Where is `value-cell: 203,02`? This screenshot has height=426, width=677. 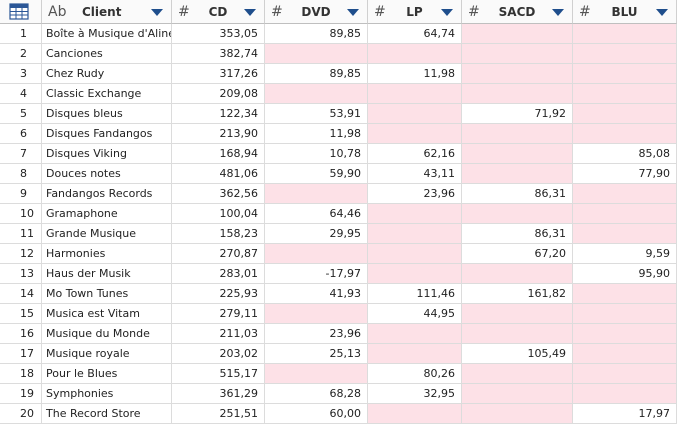 value-cell: 203,02 is located at coordinates (218, 354).